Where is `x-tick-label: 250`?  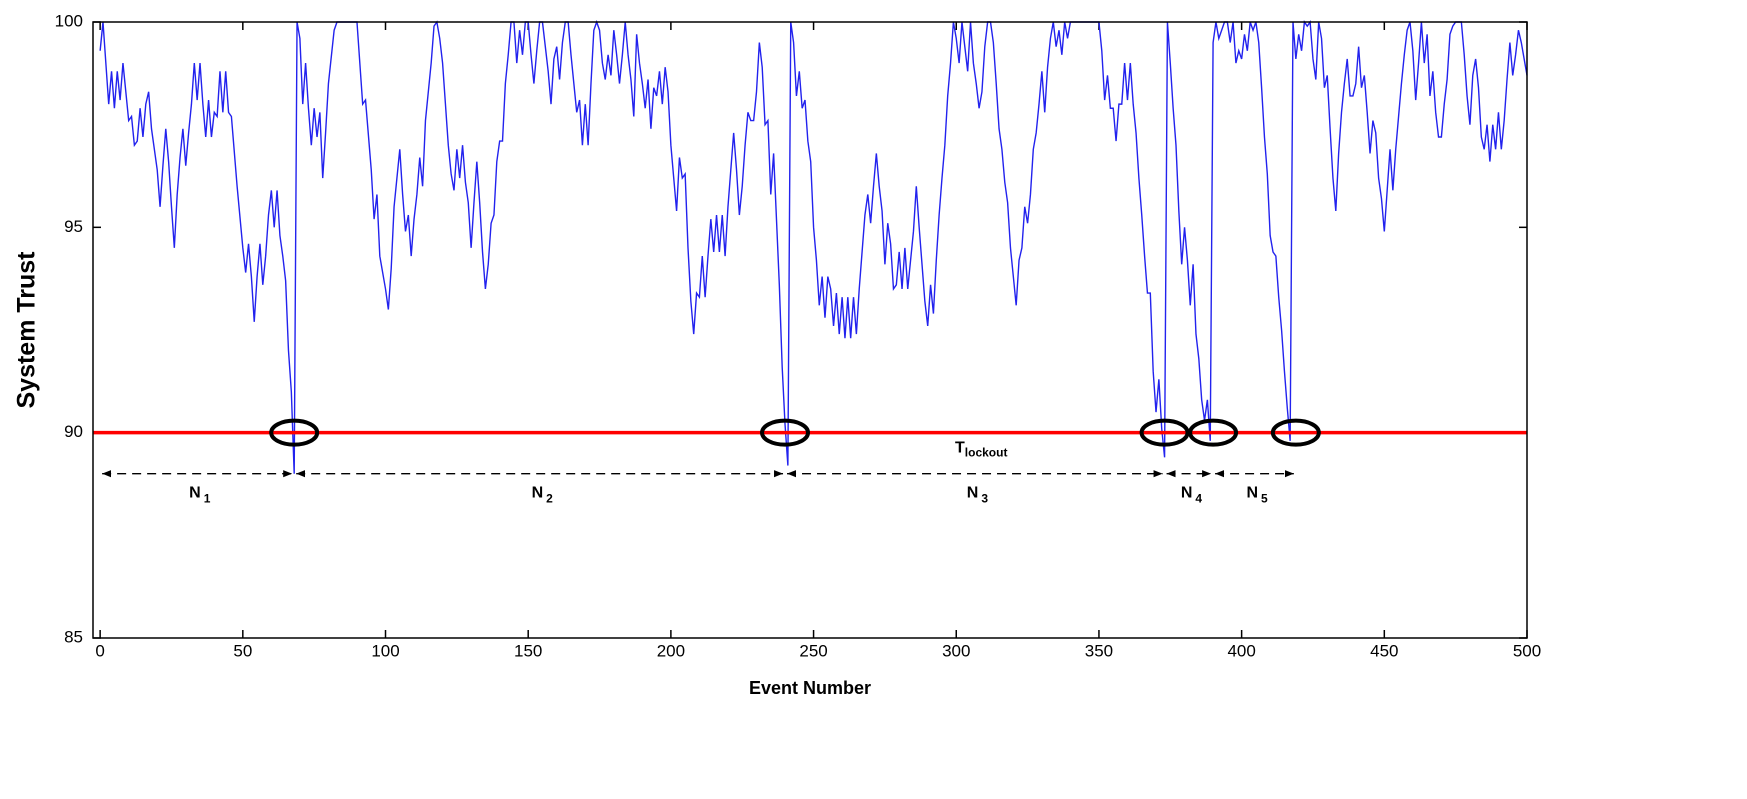 x-tick-label: 250 is located at coordinates (813, 650).